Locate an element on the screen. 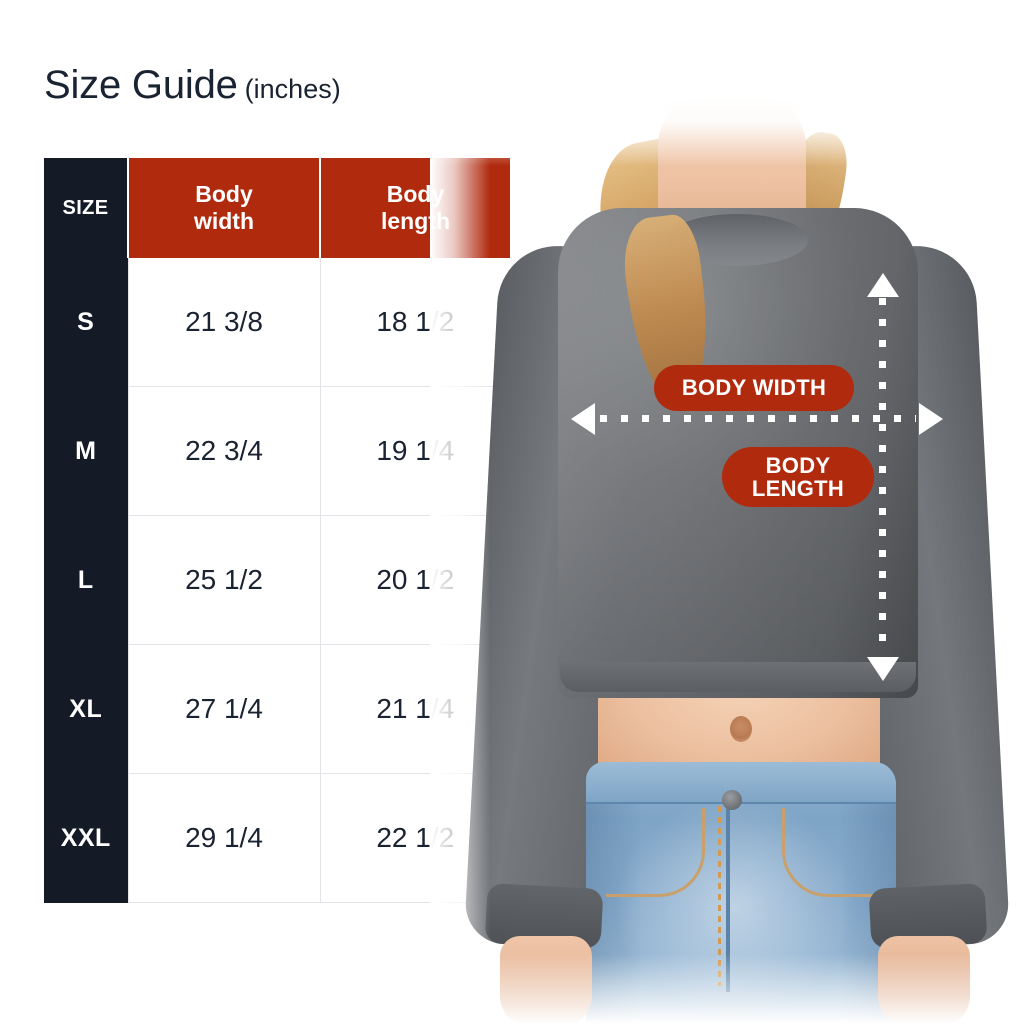 The image size is (1024, 1024). column-header-body-width: Body width is located at coordinates (223, 208).